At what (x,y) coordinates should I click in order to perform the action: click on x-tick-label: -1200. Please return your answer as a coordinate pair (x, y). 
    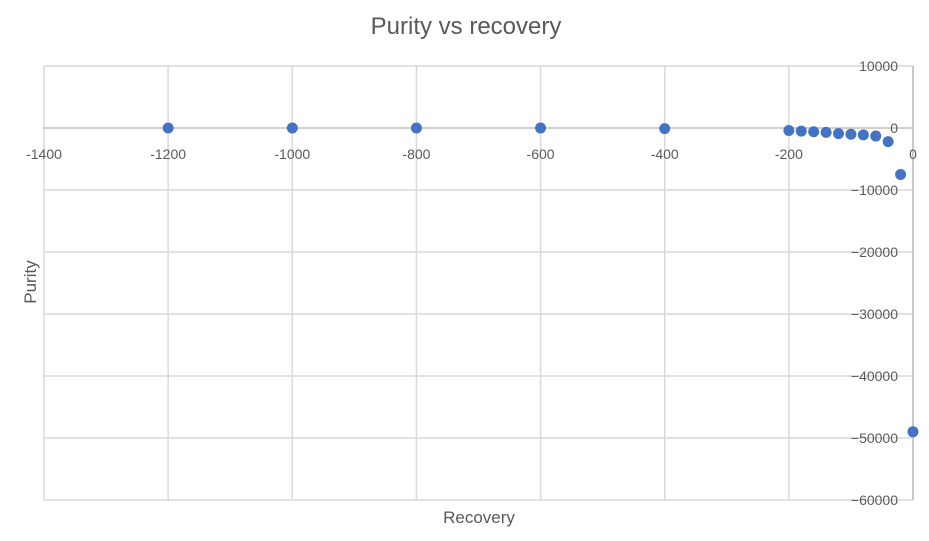
    Looking at the image, I should click on (168, 154).